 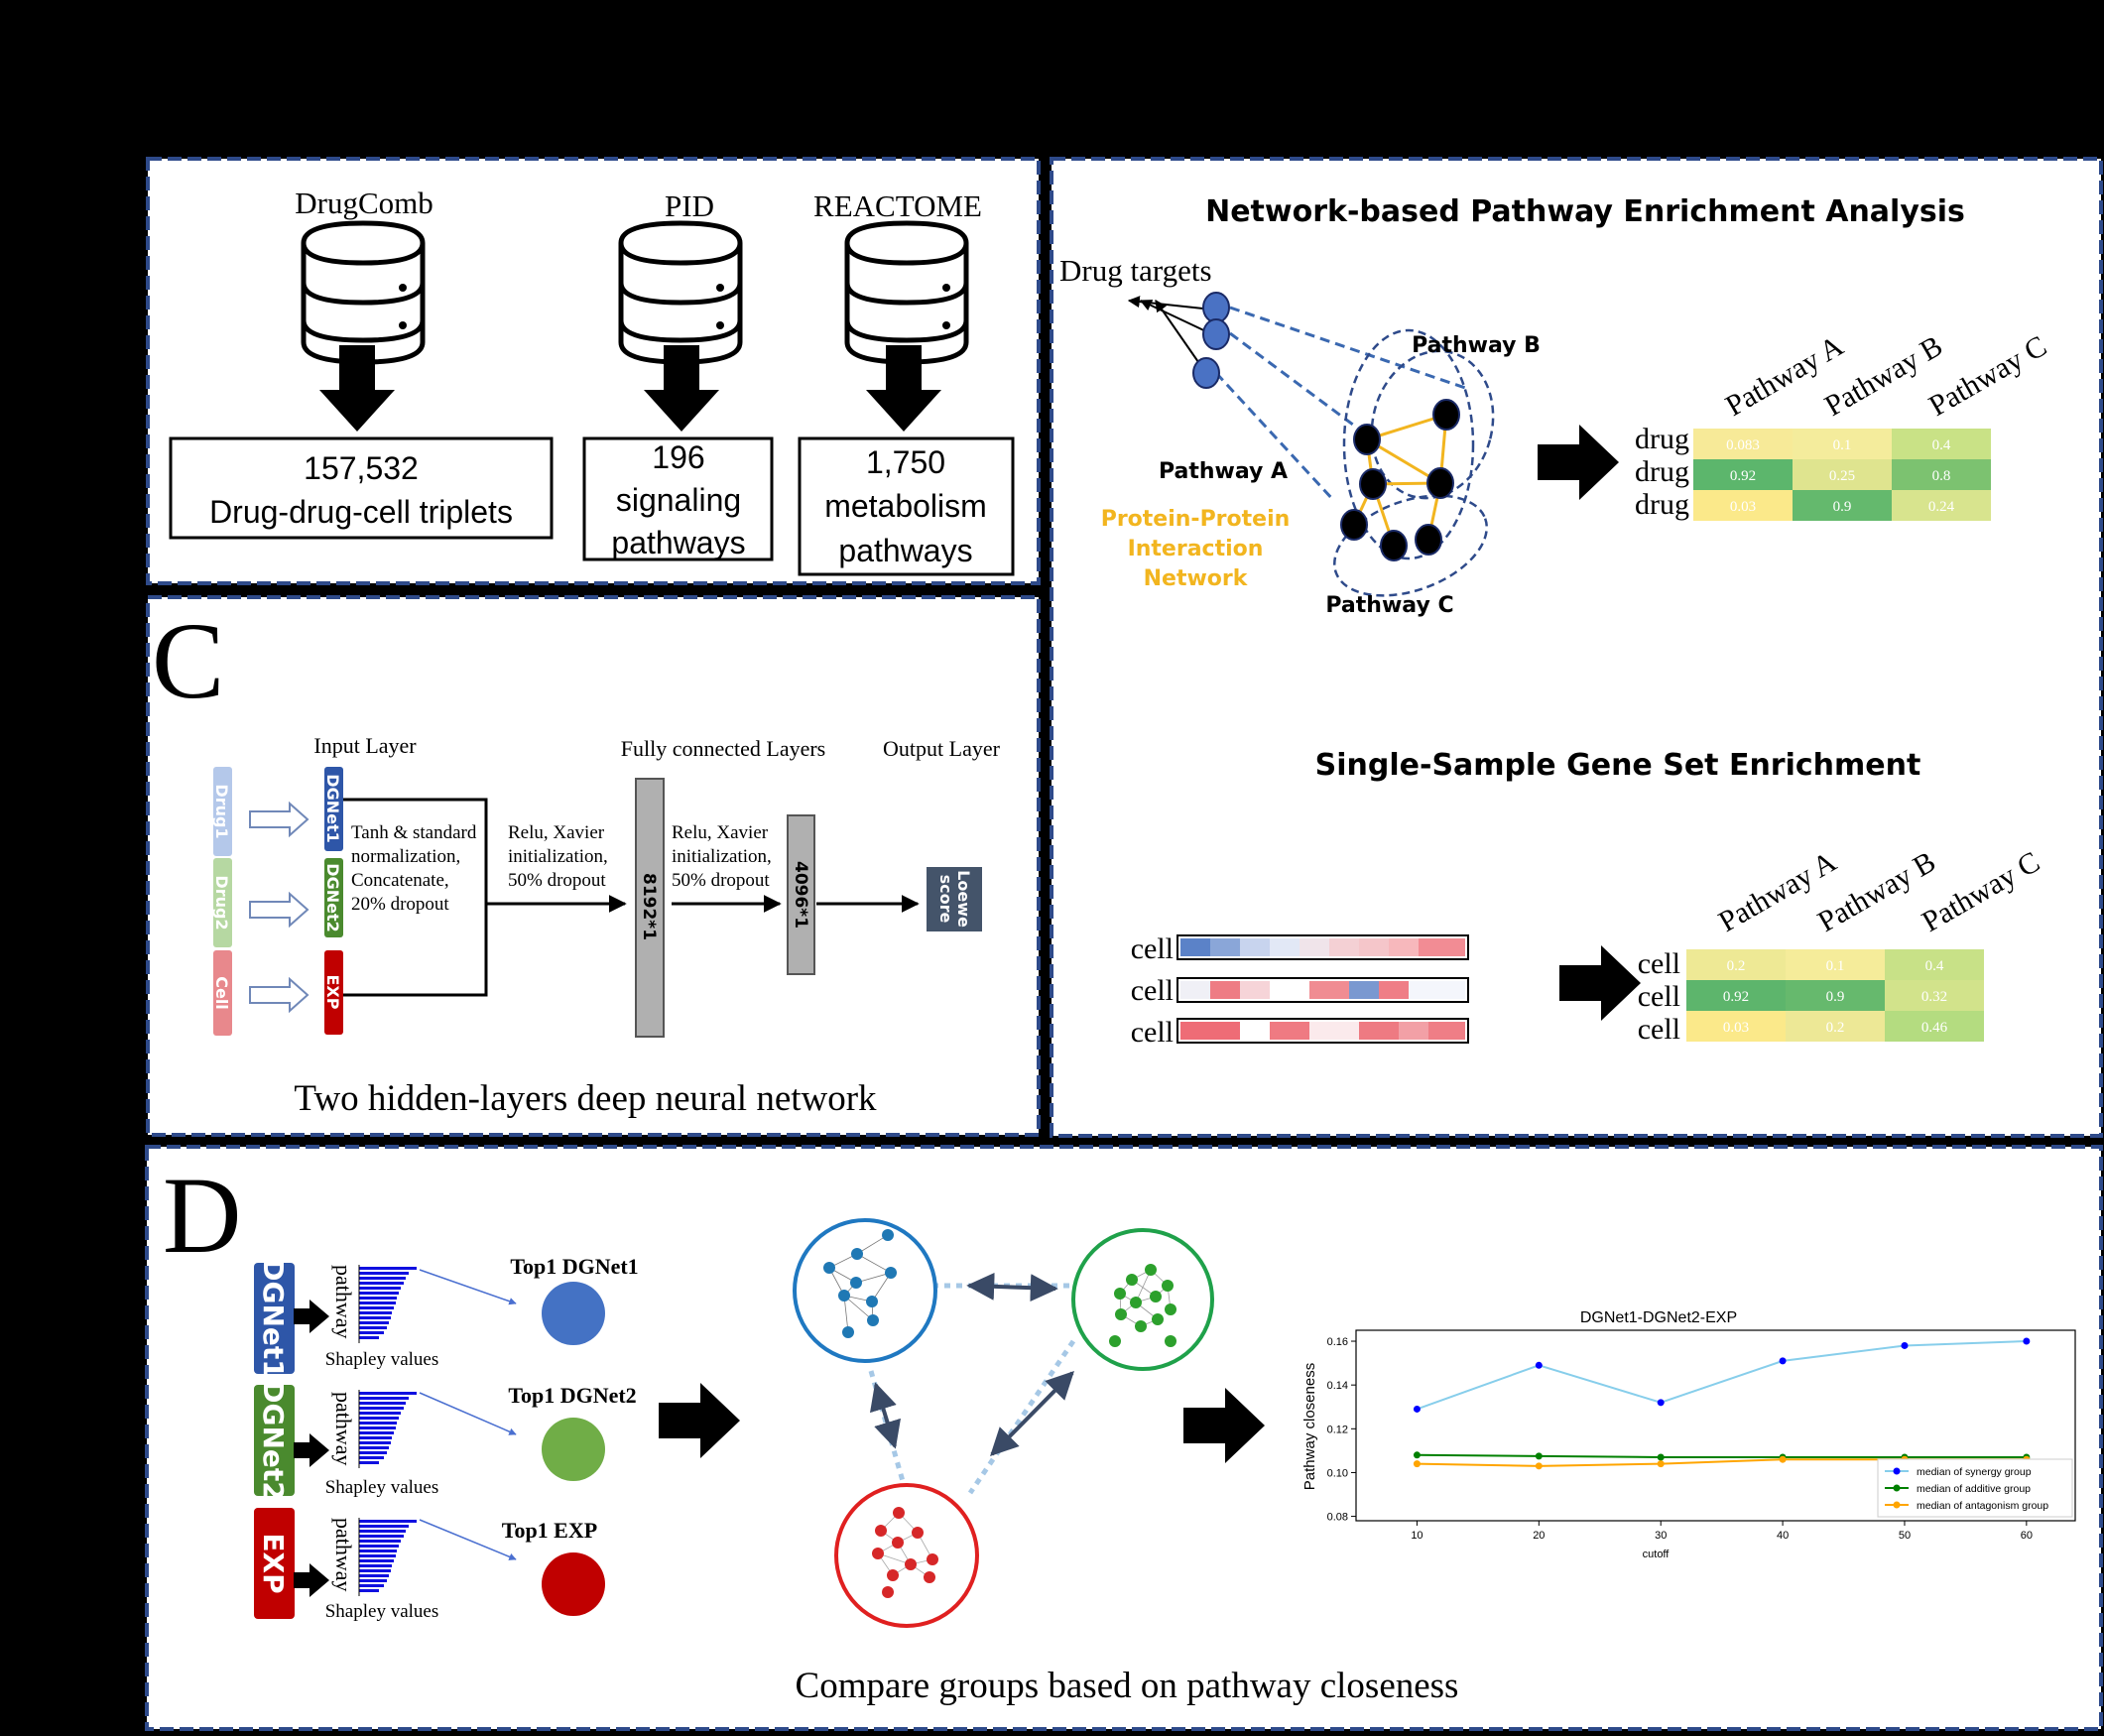 What do you see at coordinates (1661, 1536) in the screenshot?
I see `x-tick-label: 30` at bounding box center [1661, 1536].